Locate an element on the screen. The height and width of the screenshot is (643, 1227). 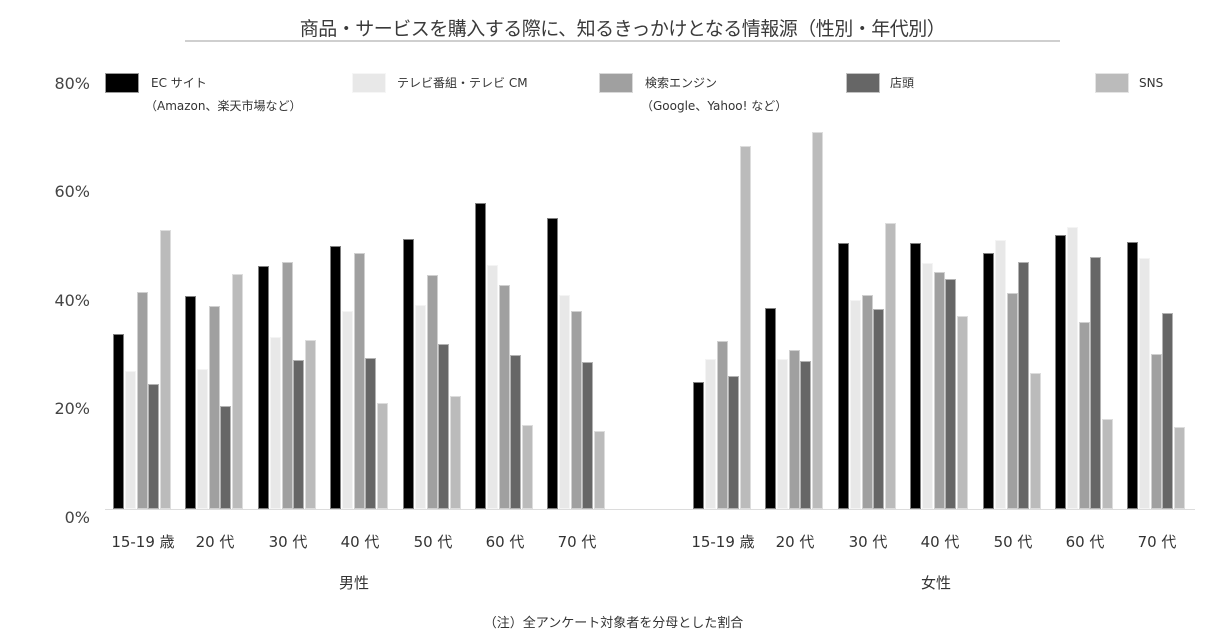
group-label-male: 男性 is located at coordinates (354, 583).